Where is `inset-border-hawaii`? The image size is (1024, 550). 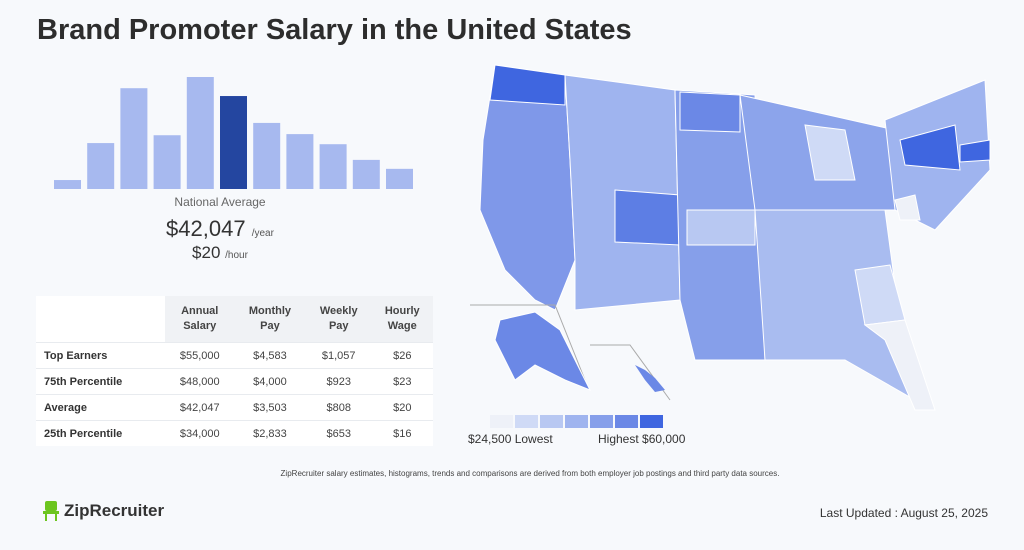 inset-border-hawaii is located at coordinates (630, 372).